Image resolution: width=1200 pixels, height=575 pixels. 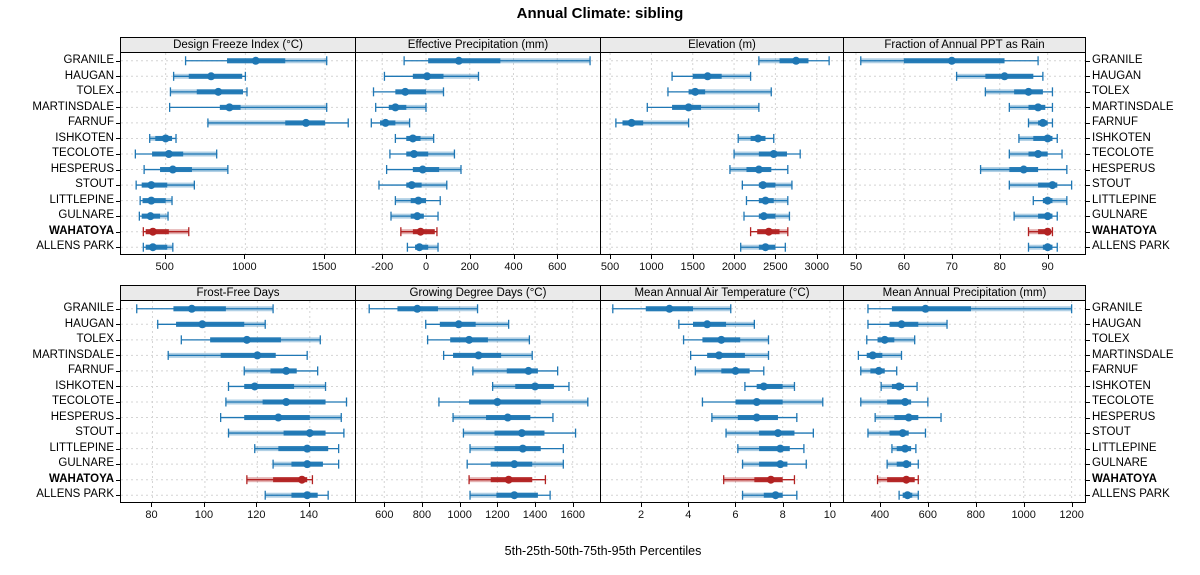 I want to click on x-axis-tick-label: 8, so click(x=782, y=515).